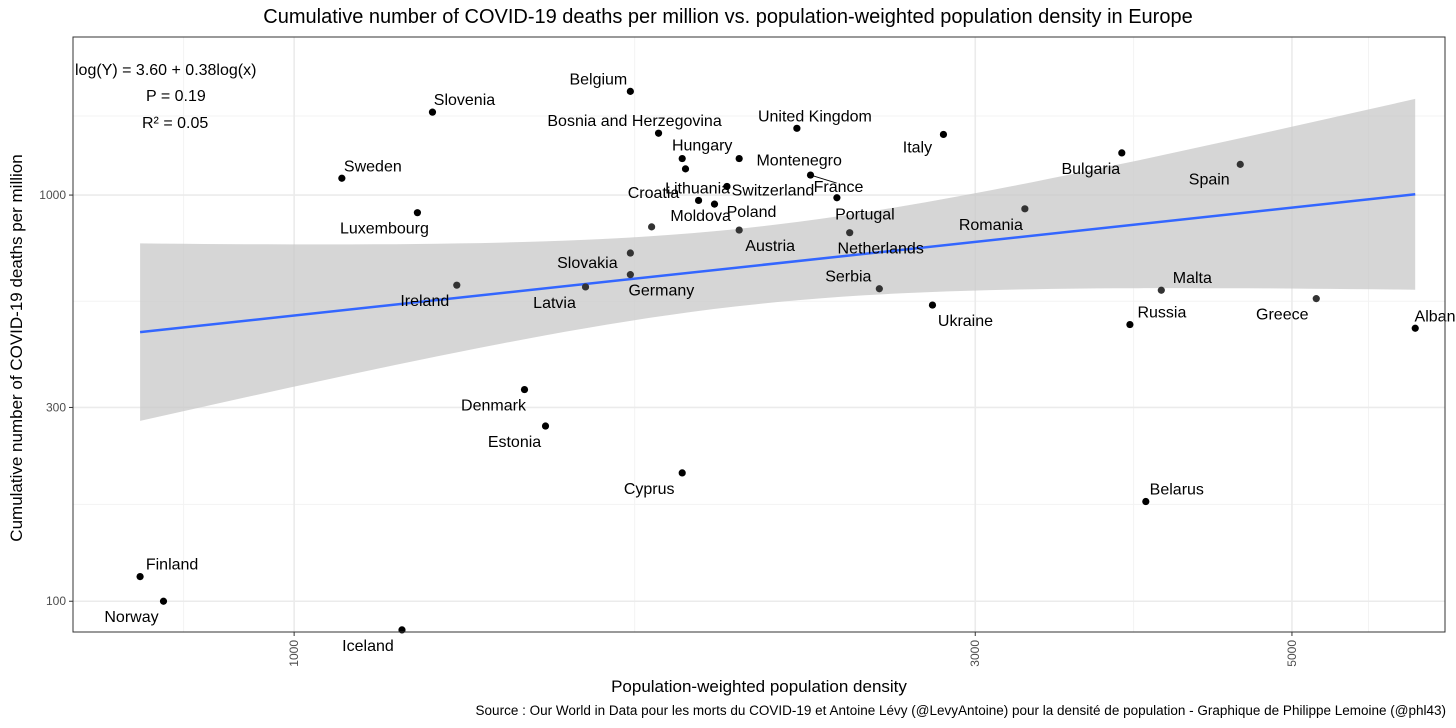 This screenshot has width=1456, height=728. Describe the element at coordinates (770, 246) in the screenshot. I see `label-austria: Austria` at that location.